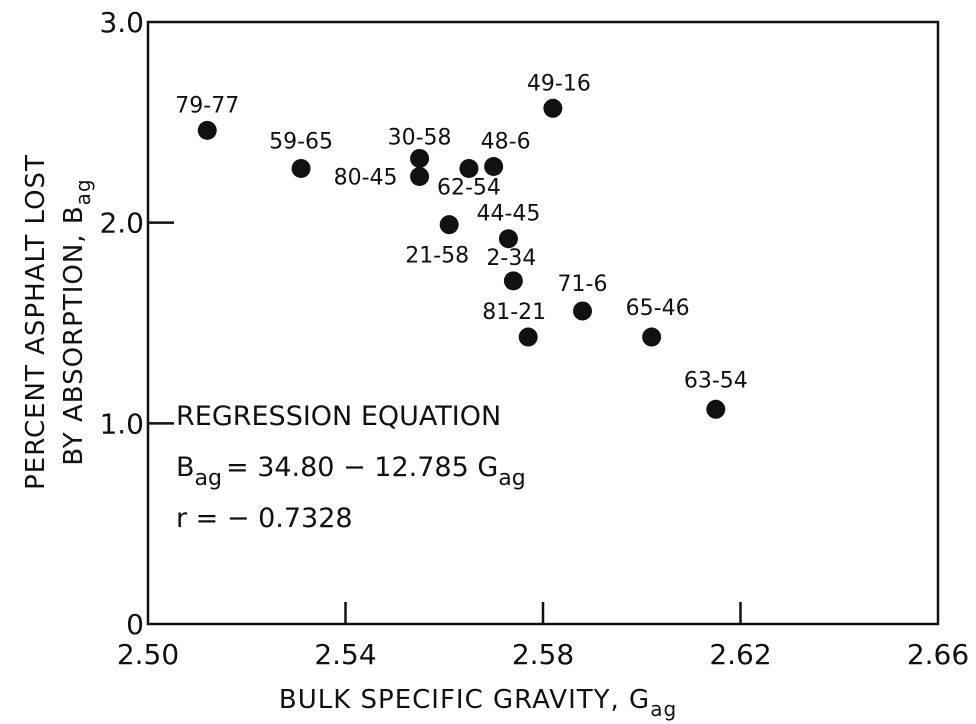 This screenshot has width=976, height=724. I want to click on y-axis-title-line1: PERCENT ASPHALT LOST, so click(36, 322).